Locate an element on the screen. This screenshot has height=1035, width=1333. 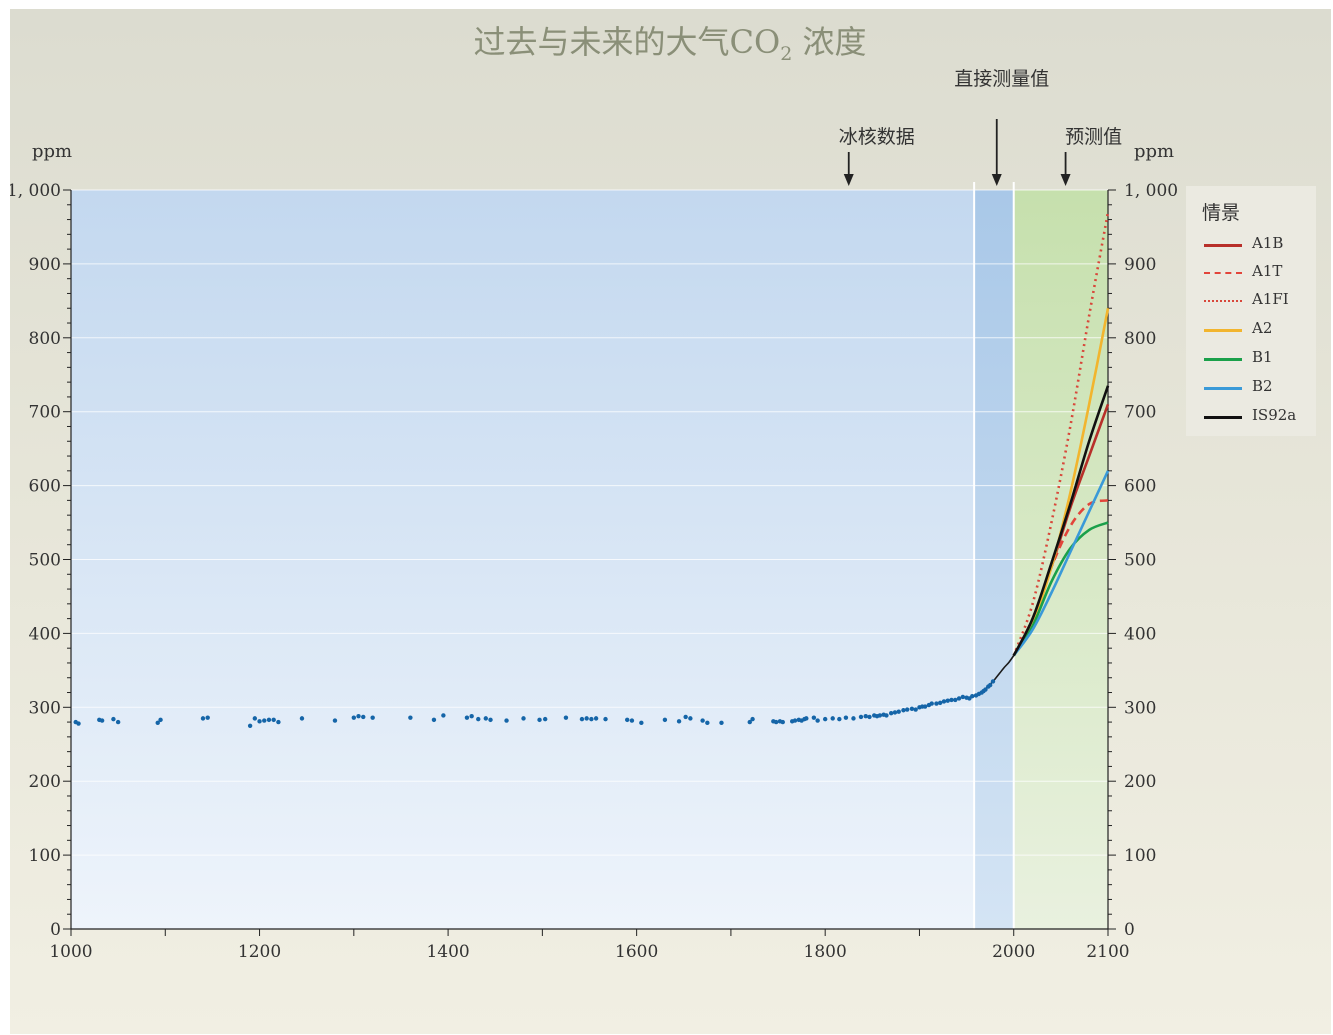
y-tick-label-left: 200 is located at coordinates (45, 782).